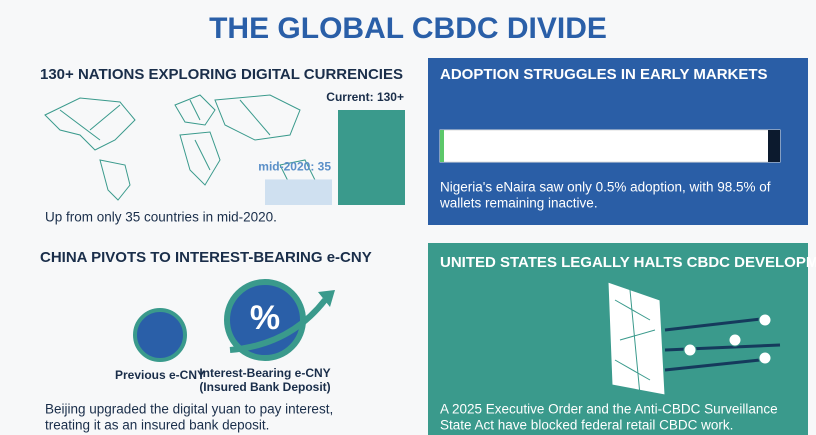  What do you see at coordinates (408, 28) in the screenshot?
I see `page-title: THE GLOBAL CBDC DIVIDE` at bounding box center [408, 28].